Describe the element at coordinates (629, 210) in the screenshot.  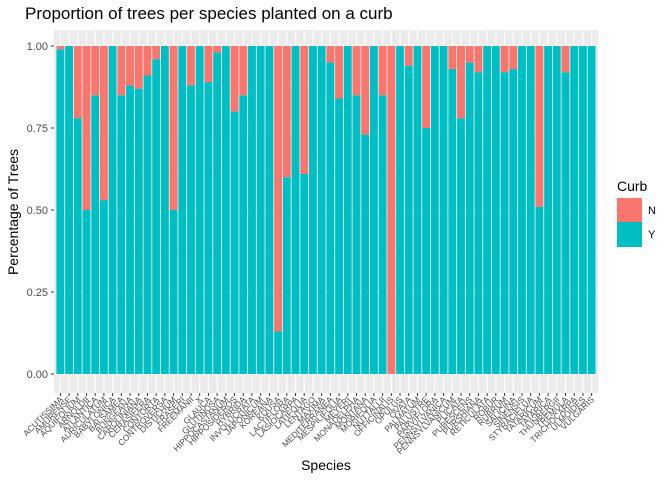
I see `legend-swatch-n` at that location.